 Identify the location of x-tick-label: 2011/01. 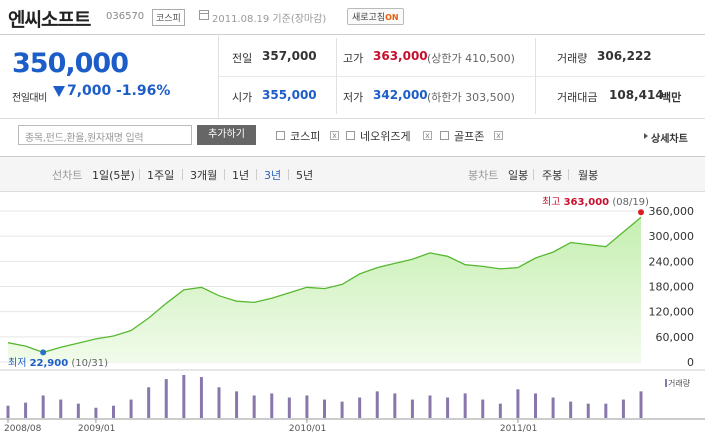
(518, 429).